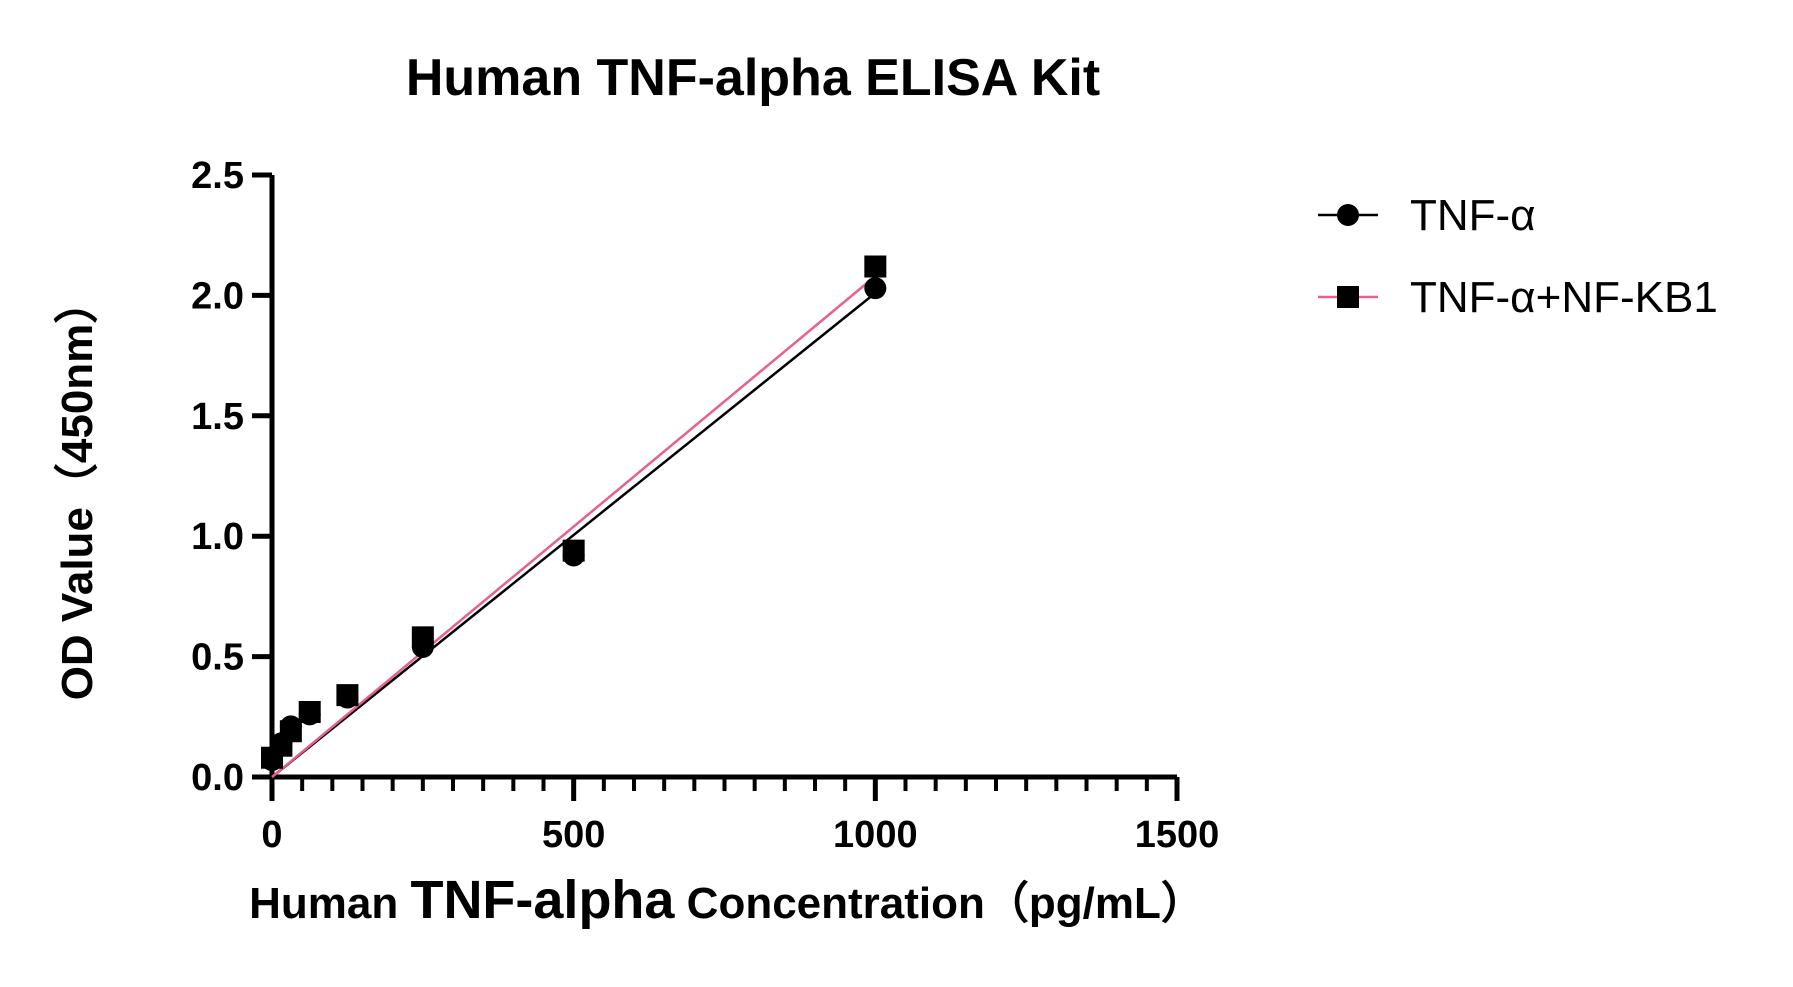  Describe the element at coordinates (329, 903) in the screenshot. I see `x-axis-label-part1: Human` at that location.